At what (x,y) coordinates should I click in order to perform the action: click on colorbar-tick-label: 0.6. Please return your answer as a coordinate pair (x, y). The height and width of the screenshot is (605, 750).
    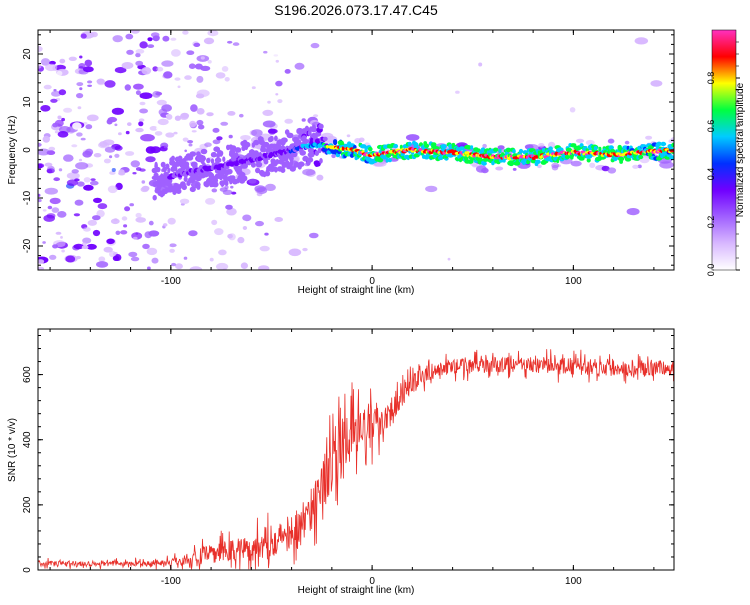
    Looking at the image, I should click on (711, 126).